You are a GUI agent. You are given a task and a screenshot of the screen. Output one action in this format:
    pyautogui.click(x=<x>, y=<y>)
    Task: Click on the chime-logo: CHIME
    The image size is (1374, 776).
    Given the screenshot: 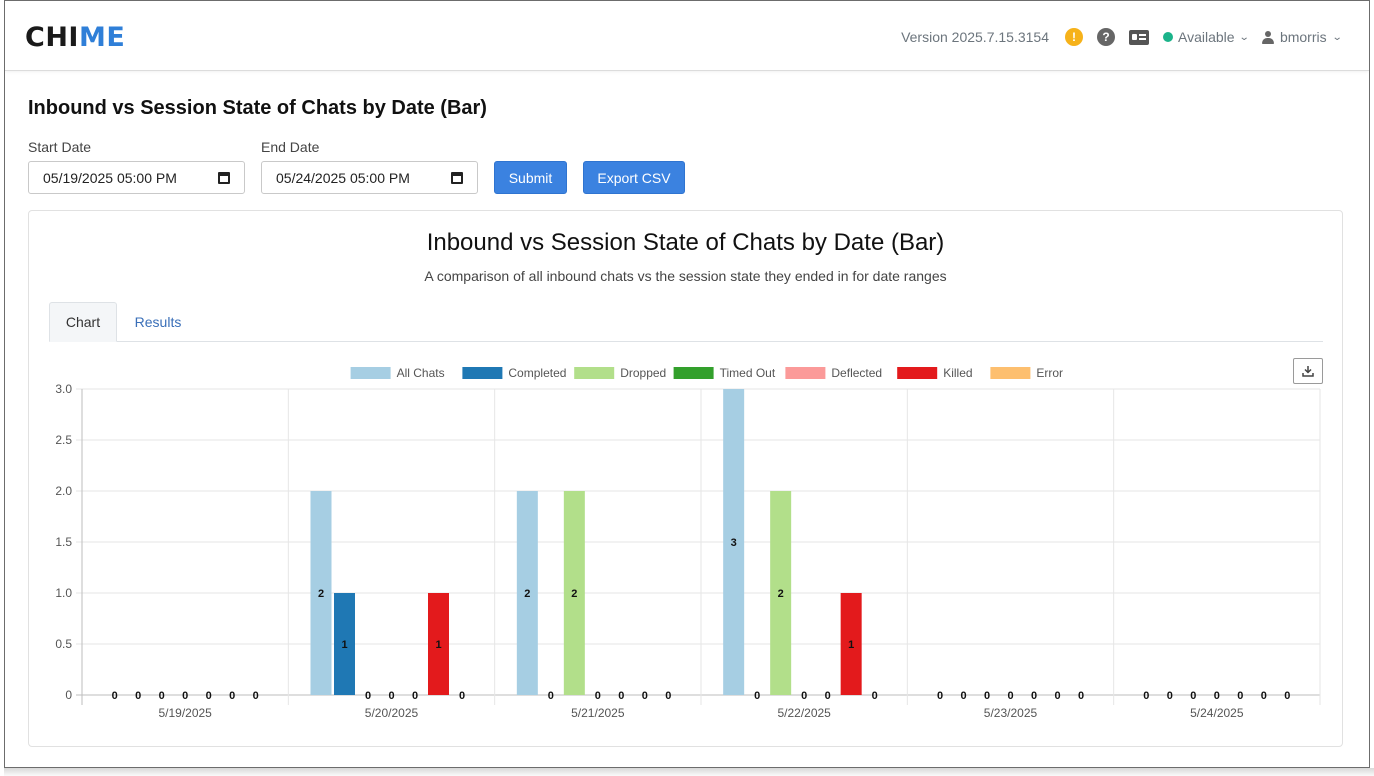 What is the action you would take?
    pyautogui.click(x=75, y=37)
    